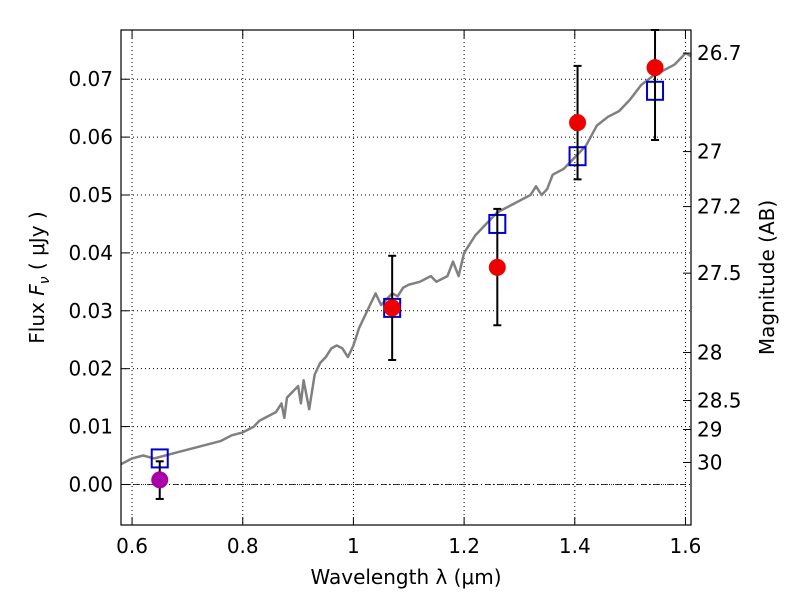 This screenshot has width=800, height=600. I want to click on right-tick-label: 27.5, so click(719, 273).